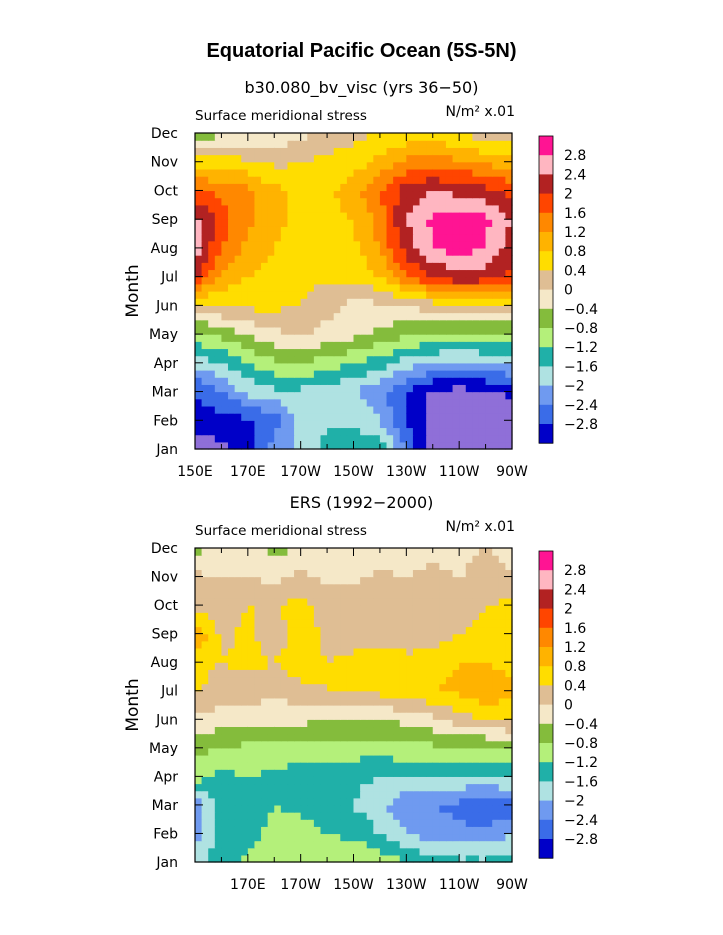 This screenshot has height=935, width=723. Describe the element at coordinates (575, 233) in the screenshot. I see `colorbar-label: 1.2` at that location.